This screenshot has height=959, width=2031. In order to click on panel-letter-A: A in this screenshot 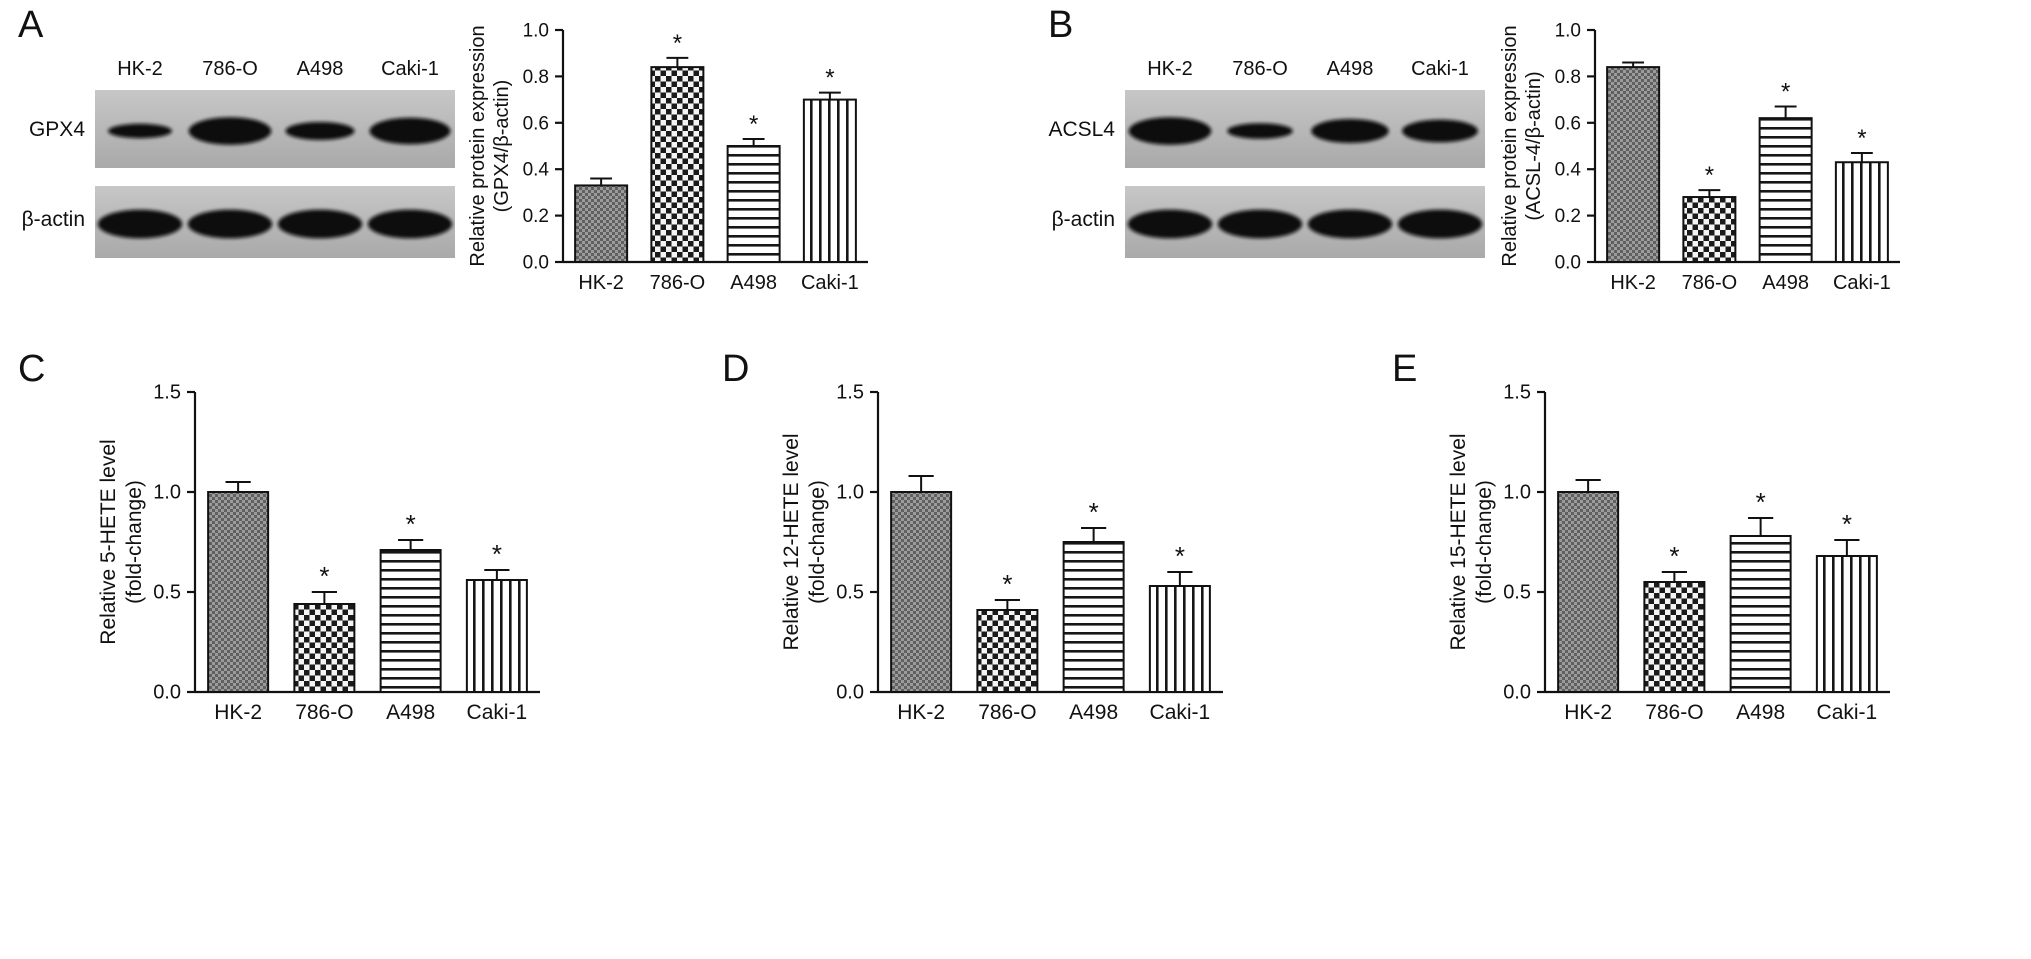, I will do `click(31, 25)`.